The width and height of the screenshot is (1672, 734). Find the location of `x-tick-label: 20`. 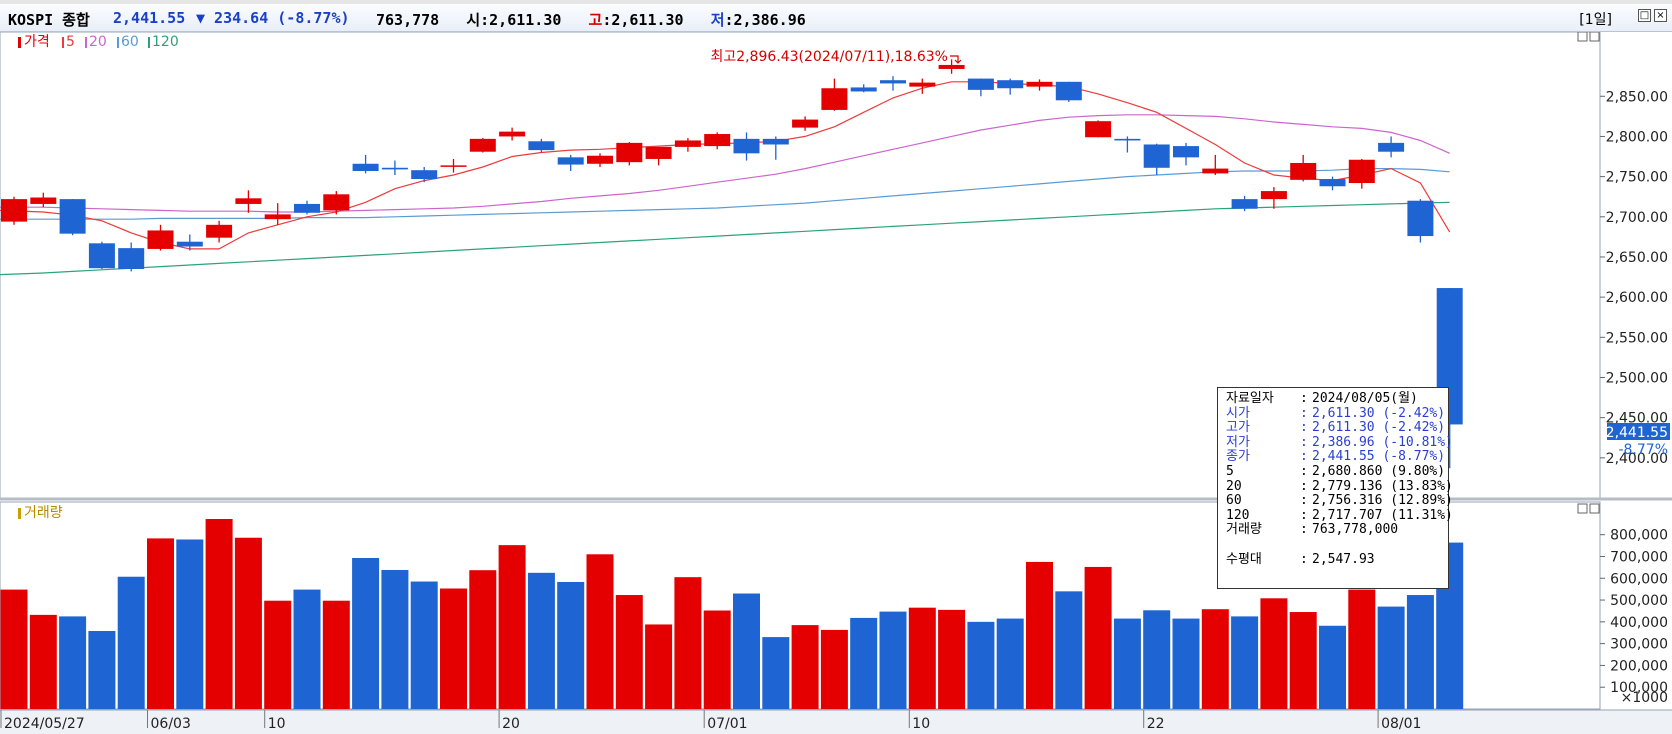

x-tick-label: 20 is located at coordinates (511, 724).